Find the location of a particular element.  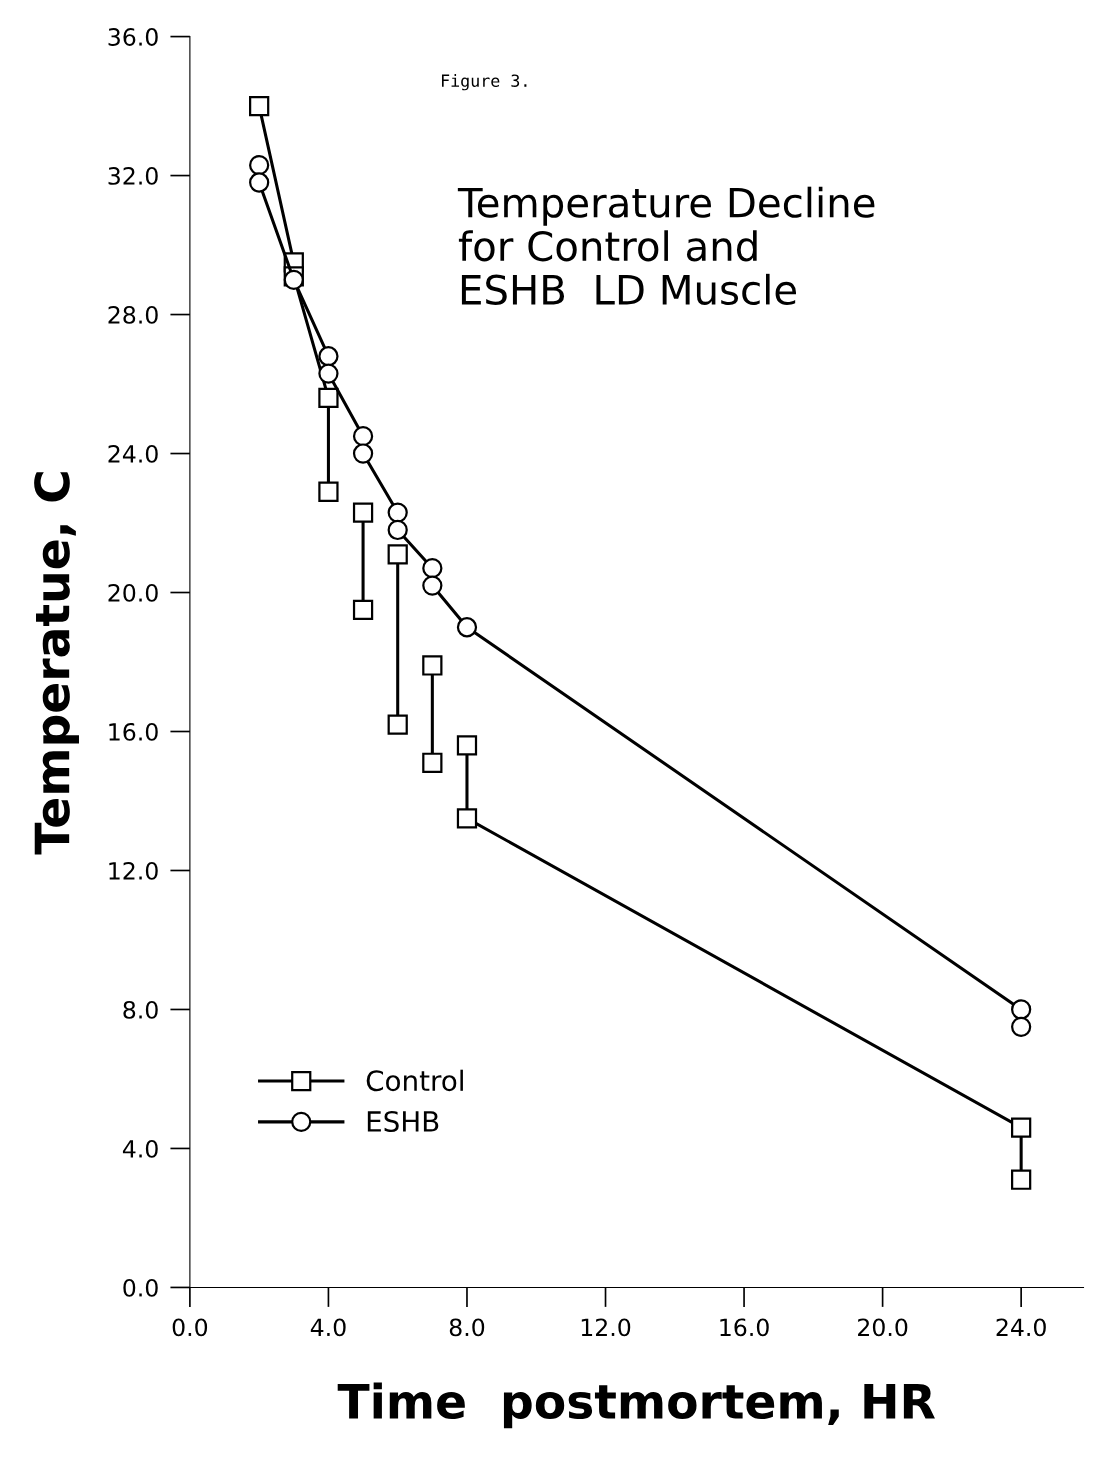

annotation: Figure 3. is located at coordinates (484, 82).